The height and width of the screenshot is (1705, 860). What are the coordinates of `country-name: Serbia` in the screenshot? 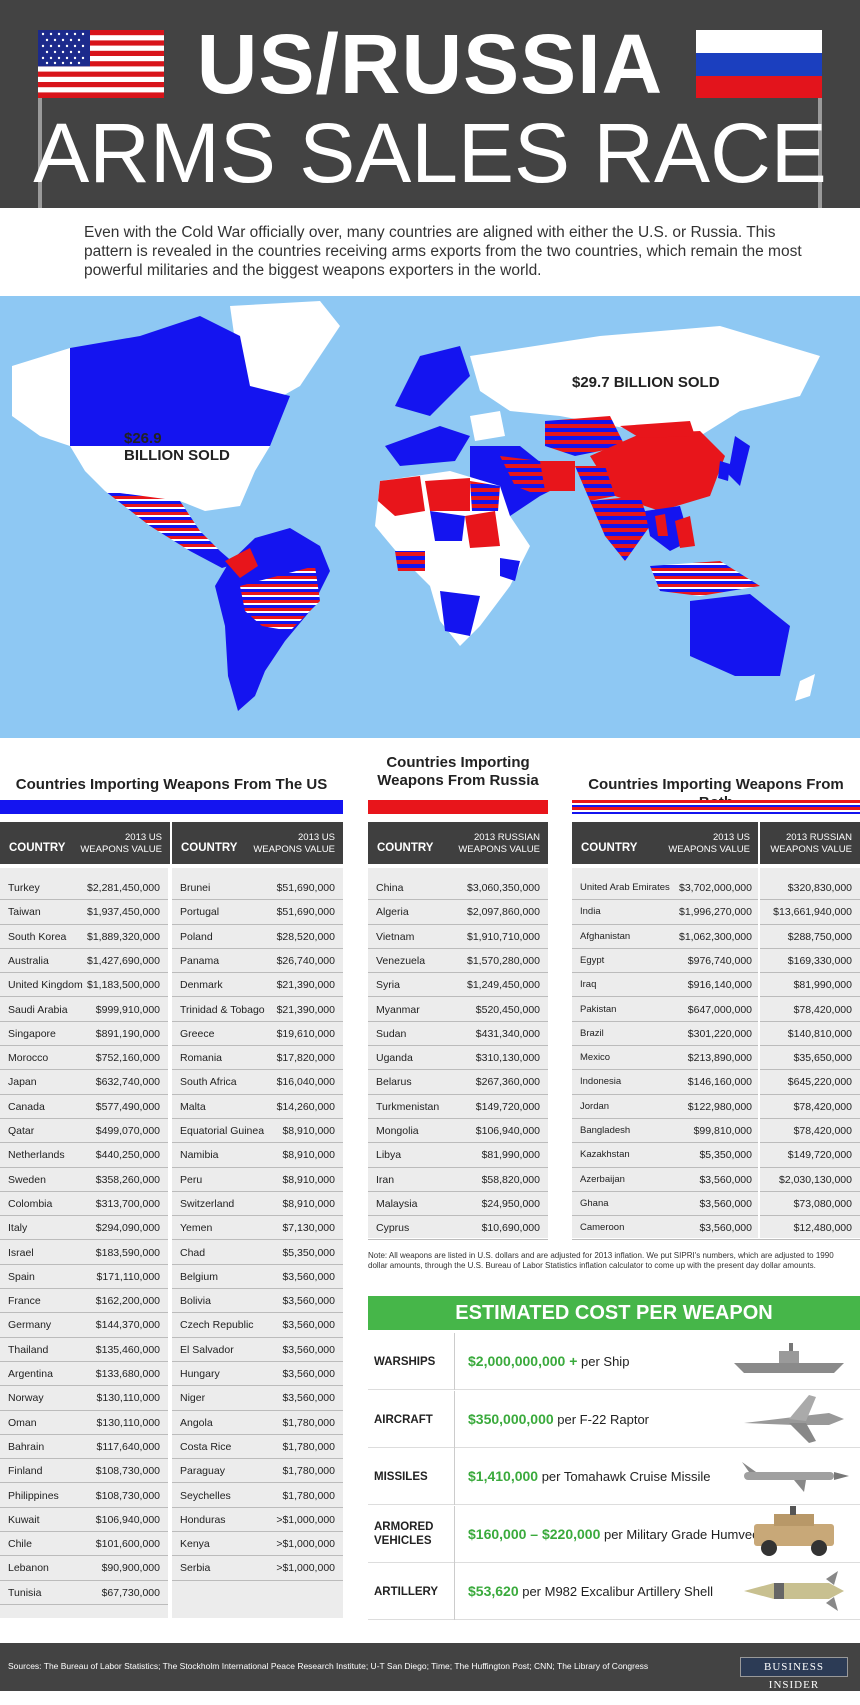 It's located at (195, 1568).